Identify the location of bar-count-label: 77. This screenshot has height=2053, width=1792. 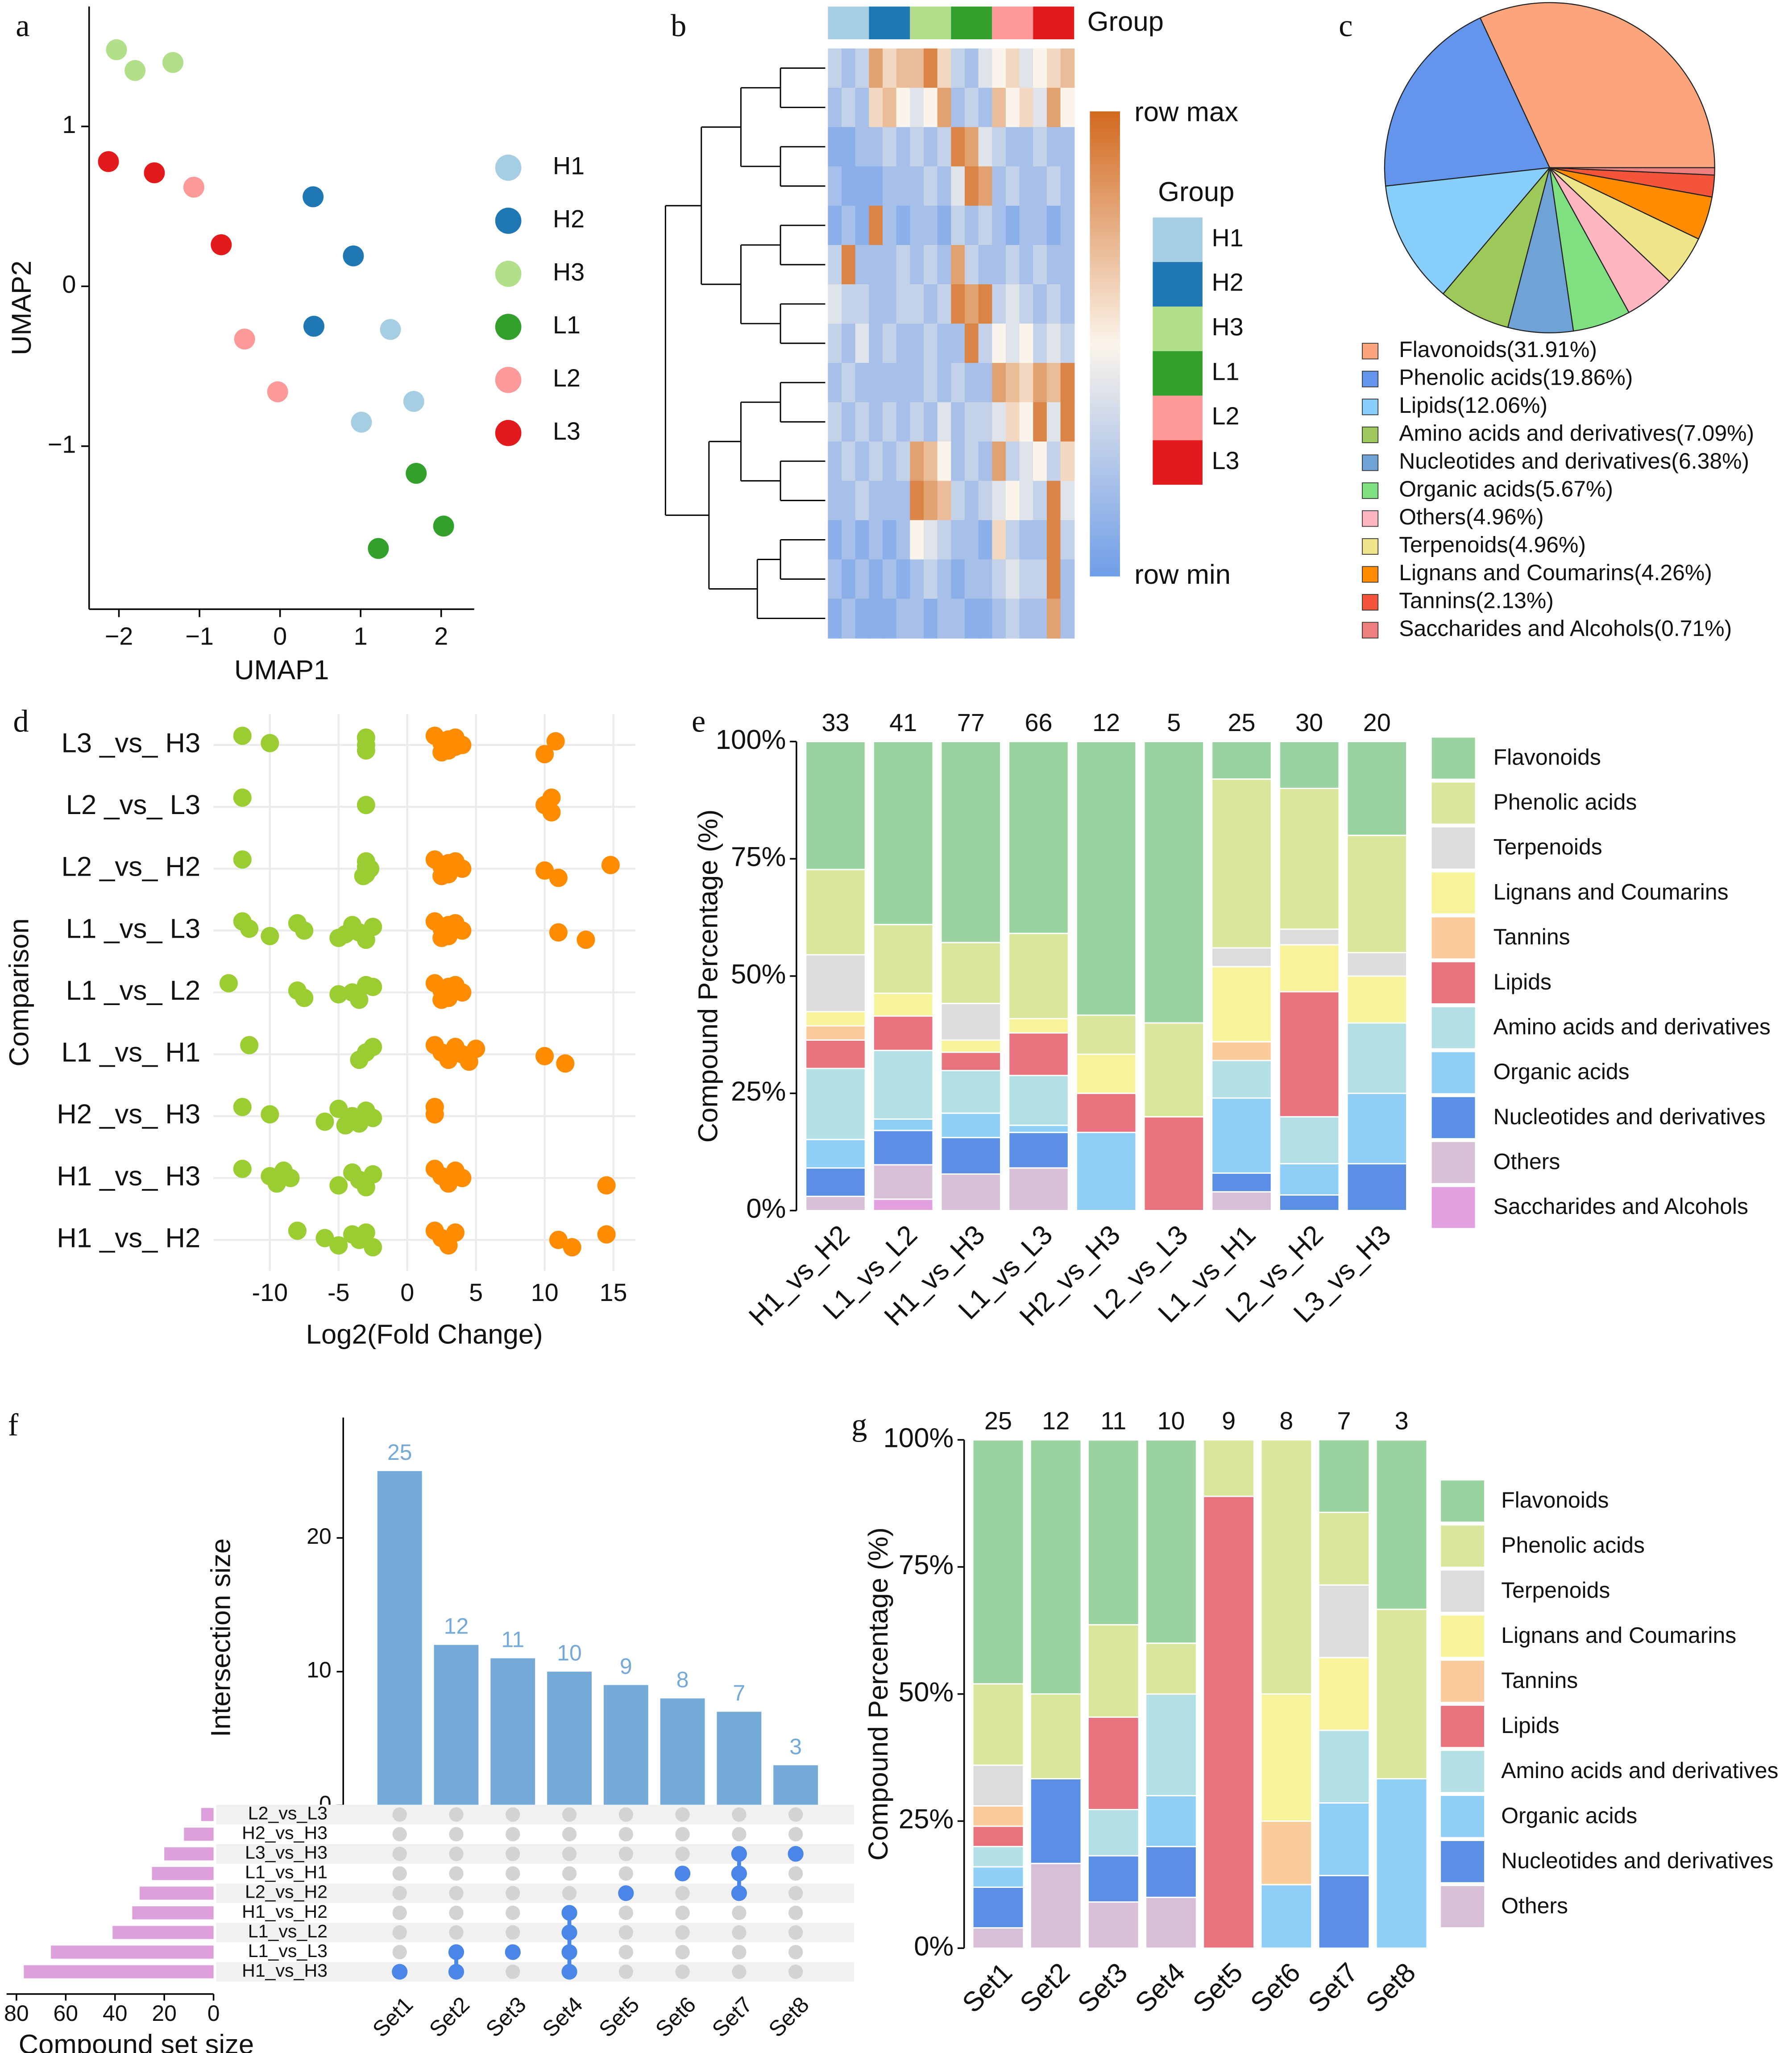
(971, 723).